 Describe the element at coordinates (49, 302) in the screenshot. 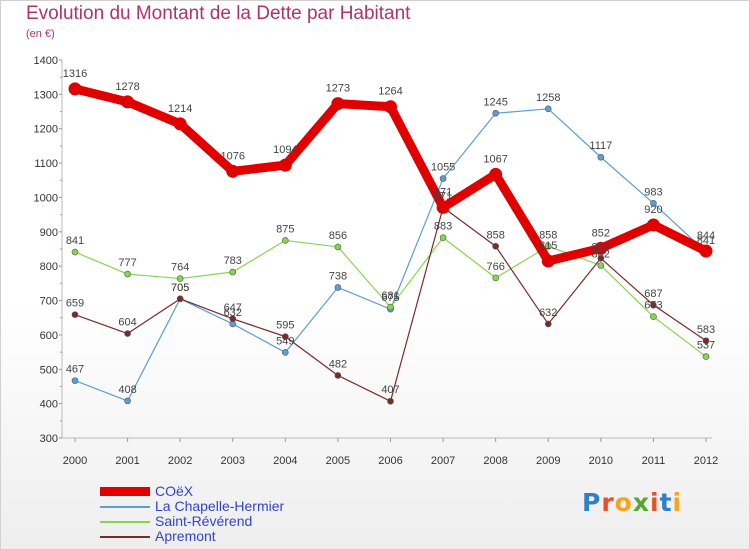

I see `y-tick-label: 700` at that location.